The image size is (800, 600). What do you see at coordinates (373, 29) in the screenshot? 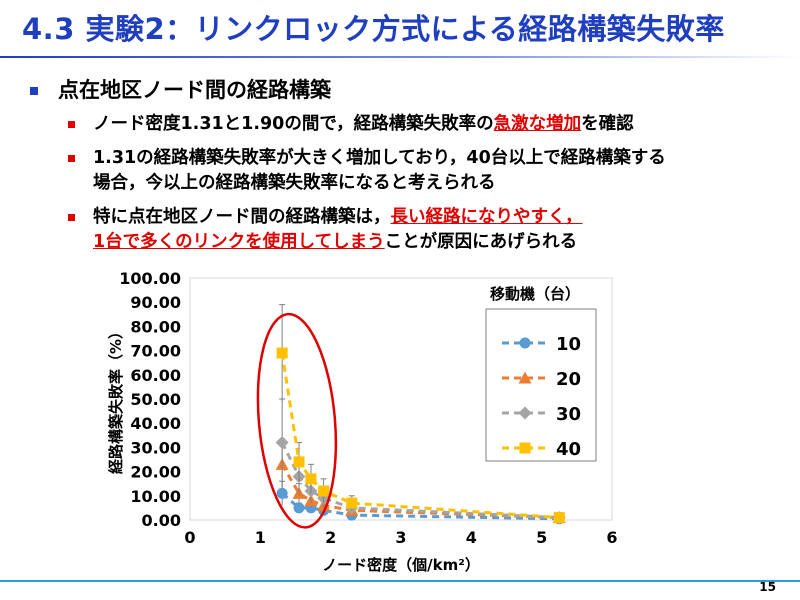
I see `slide-title: 4.3 実験2：リンクロック方式による経路構築失敗率` at bounding box center [373, 29].